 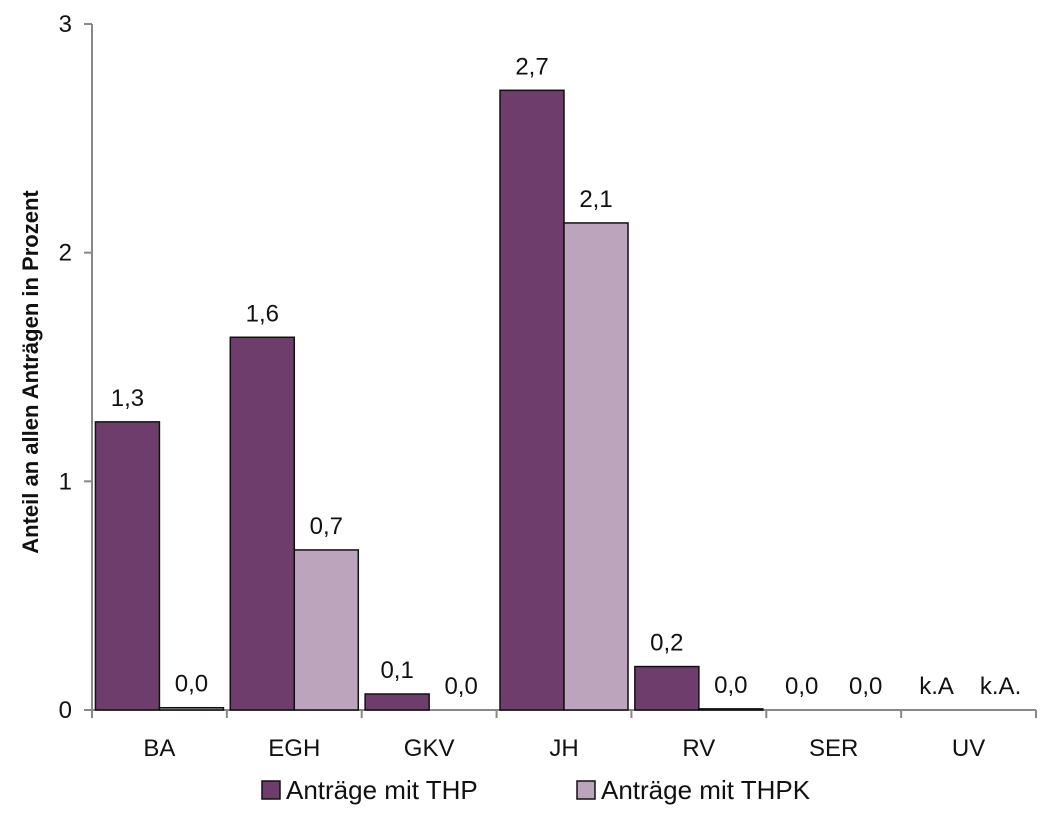 What do you see at coordinates (294, 748) in the screenshot?
I see `x-tick-label: EGH` at bounding box center [294, 748].